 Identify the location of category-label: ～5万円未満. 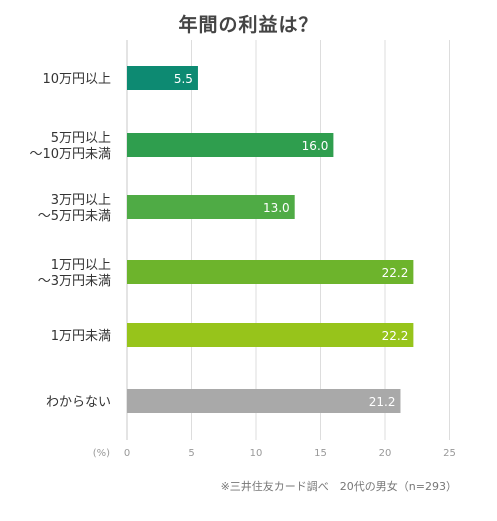
(74, 216).